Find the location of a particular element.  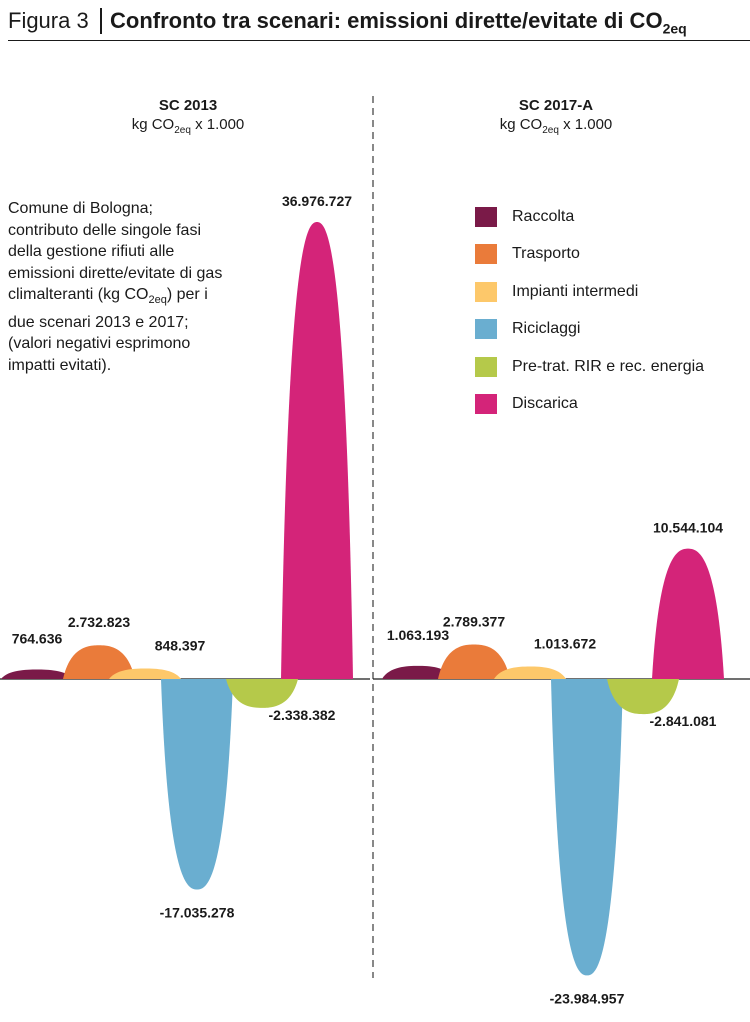

panel-title-2017: SC 2017-A kg CO2eq x 1.000 is located at coordinates (556, 118).